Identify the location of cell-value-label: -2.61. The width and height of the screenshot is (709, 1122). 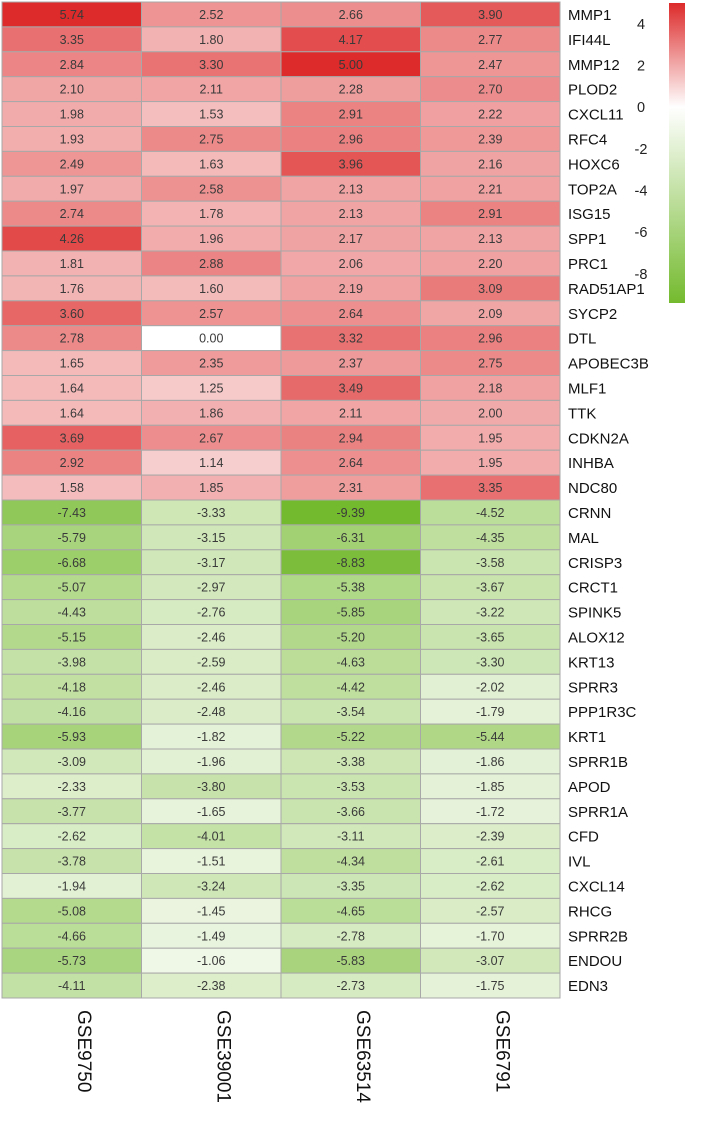
(490, 862).